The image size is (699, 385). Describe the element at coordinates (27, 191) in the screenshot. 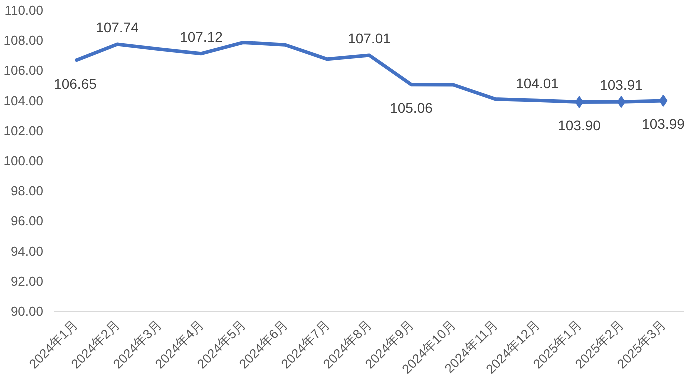

I see `y-tick-label: 98.00` at that location.